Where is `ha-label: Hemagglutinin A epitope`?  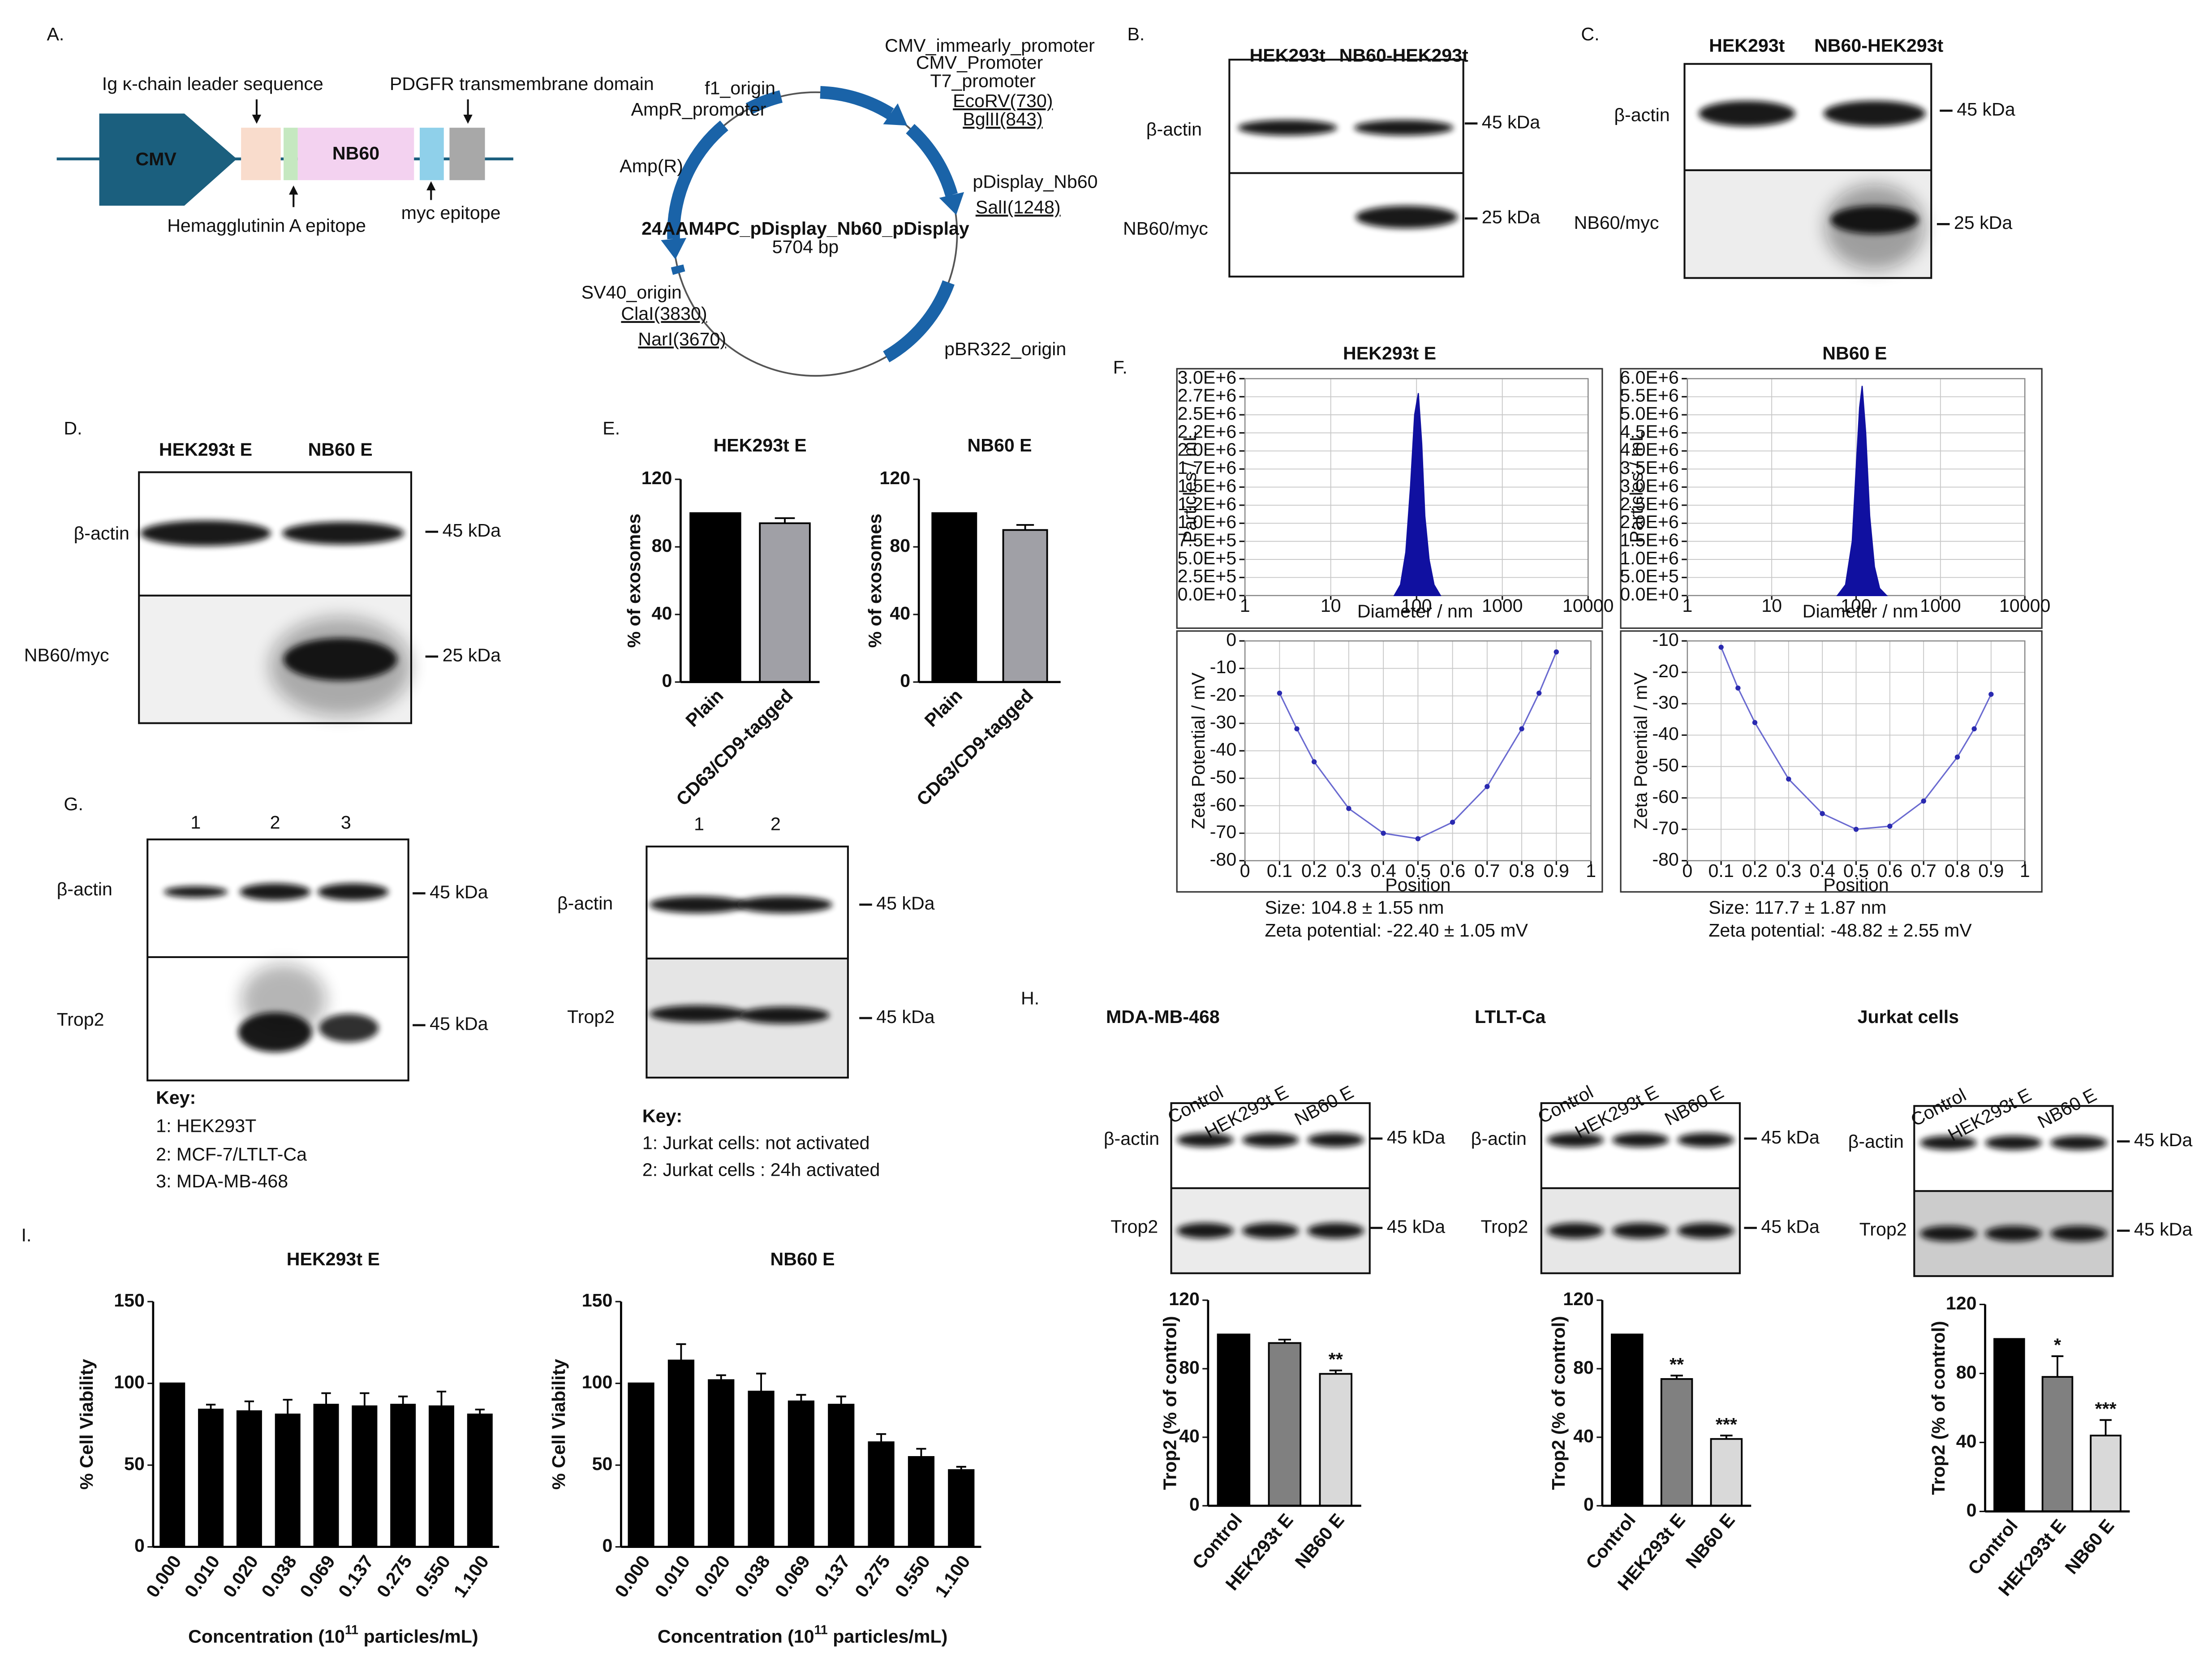 ha-label: Hemagglutinin A epitope is located at coordinates (266, 226).